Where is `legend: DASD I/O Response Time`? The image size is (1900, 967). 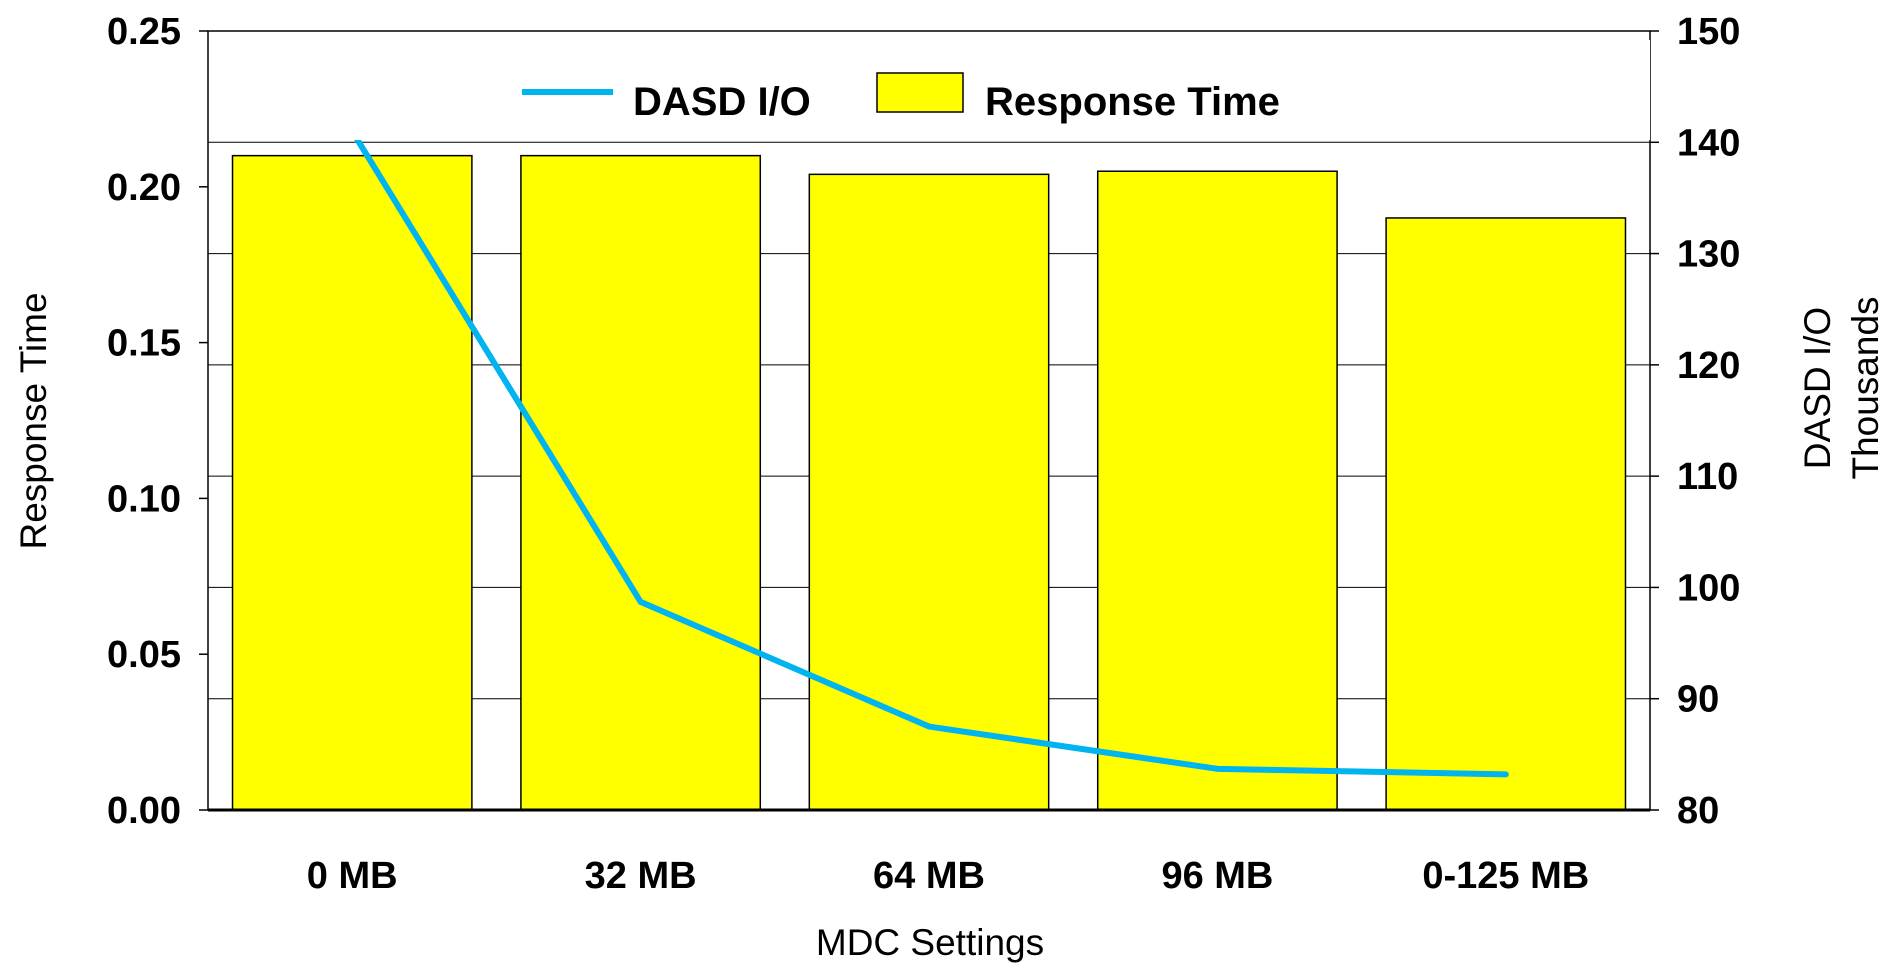 legend: DASD I/O Response Time is located at coordinates (930, 90).